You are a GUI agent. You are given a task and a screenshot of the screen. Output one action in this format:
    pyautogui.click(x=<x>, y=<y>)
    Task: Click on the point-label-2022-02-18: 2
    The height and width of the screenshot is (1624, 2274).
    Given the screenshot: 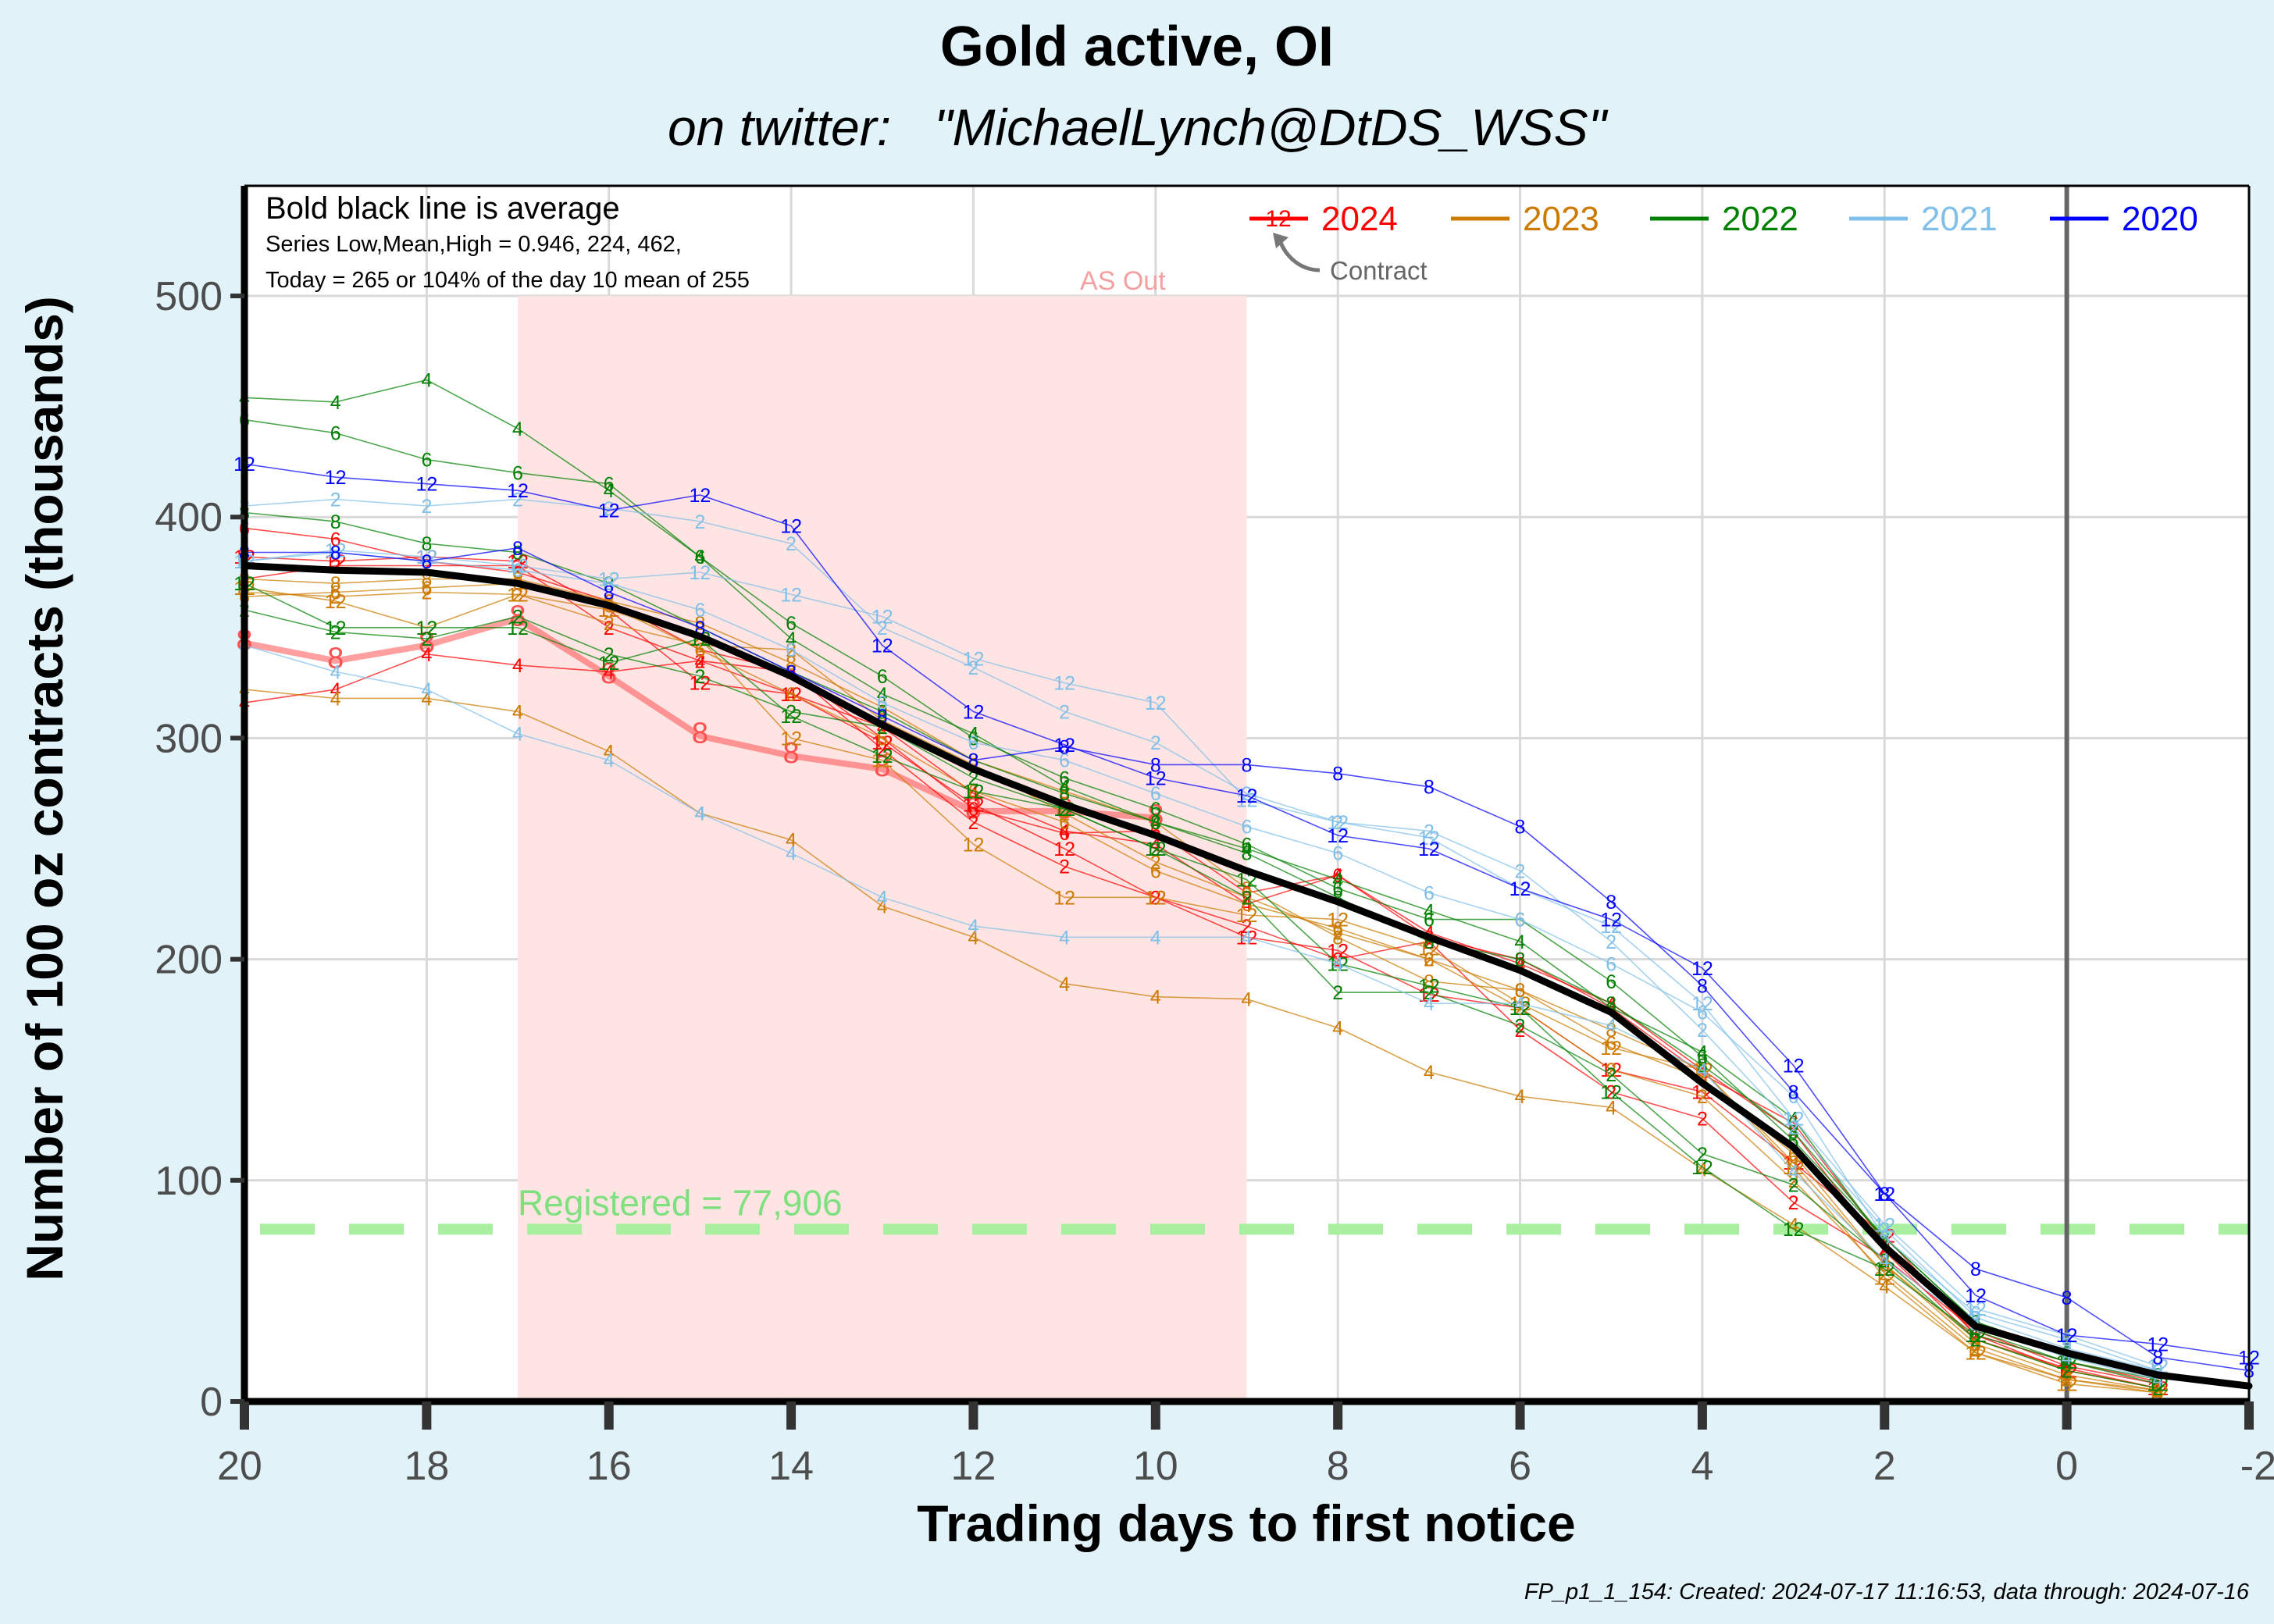 What is the action you would take?
    pyautogui.click(x=1884, y=1261)
    